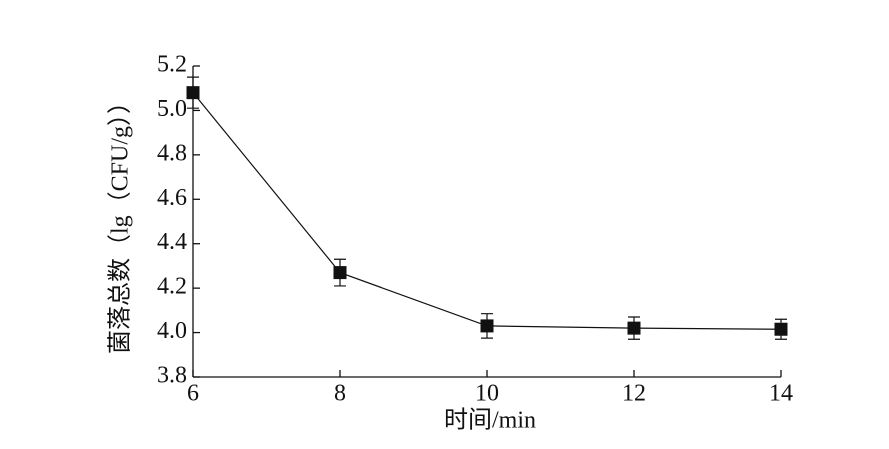 This screenshot has height=449, width=889. I want to click on x-tick-label: 10, so click(487, 394).